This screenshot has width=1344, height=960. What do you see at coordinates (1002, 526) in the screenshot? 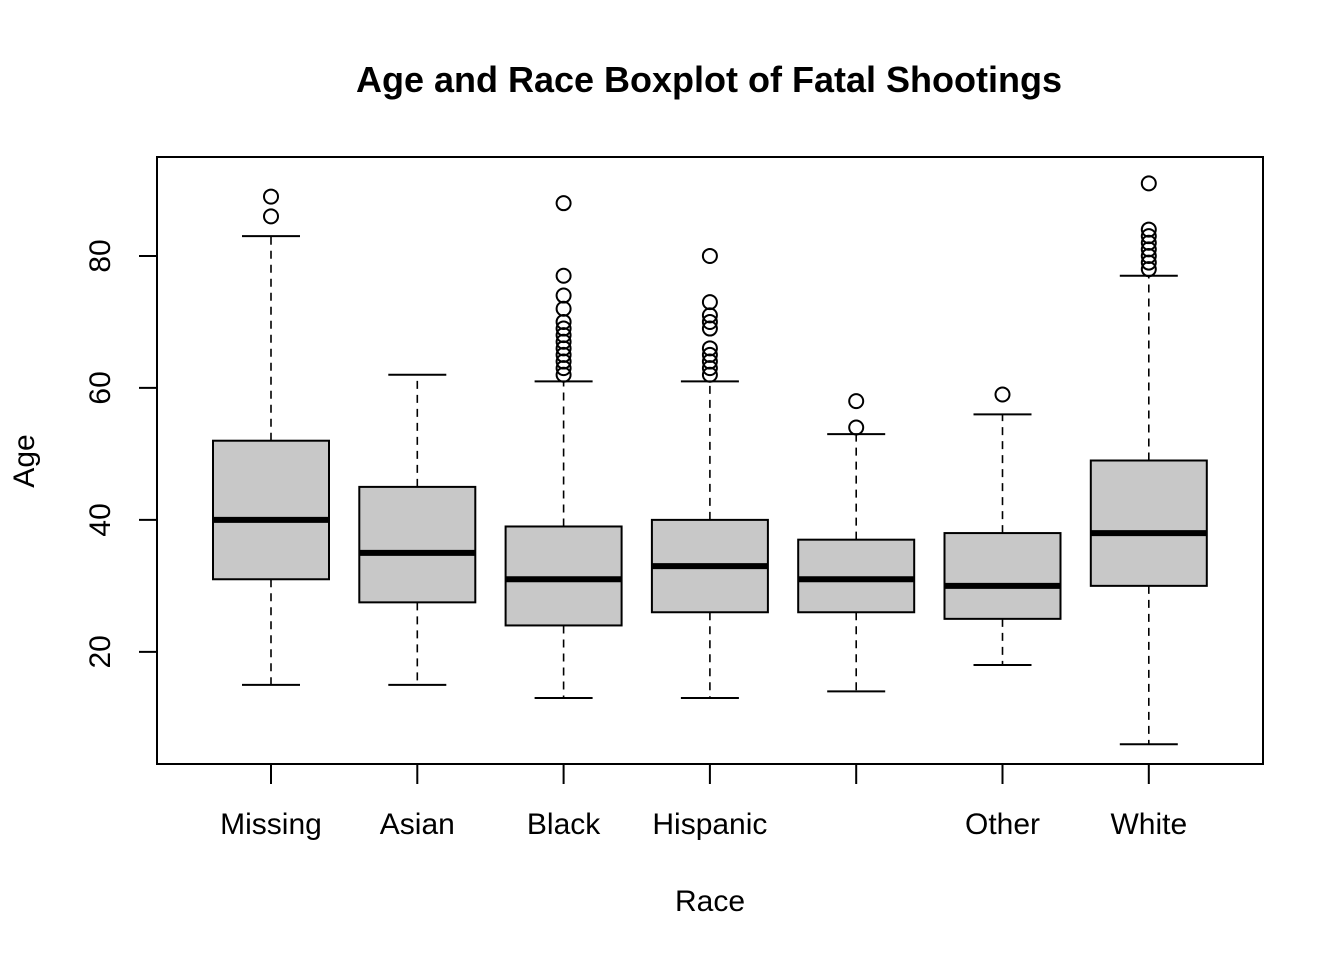
I see `box-other` at bounding box center [1002, 526].